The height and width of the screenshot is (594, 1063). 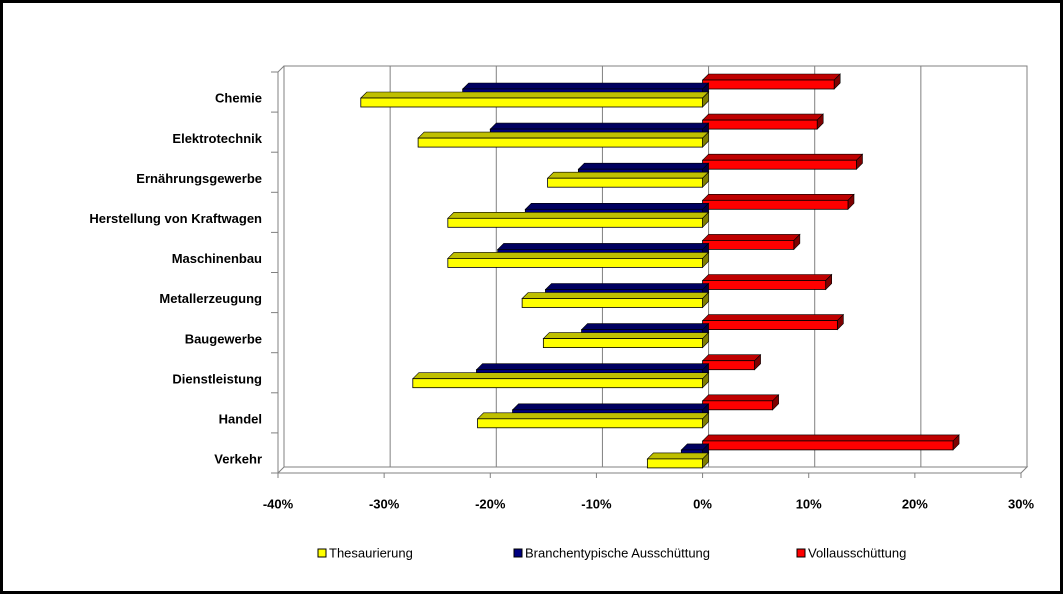 What do you see at coordinates (702, 503) in the screenshot?
I see `x-tick-label: 0%` at bounding box center [702, 503].